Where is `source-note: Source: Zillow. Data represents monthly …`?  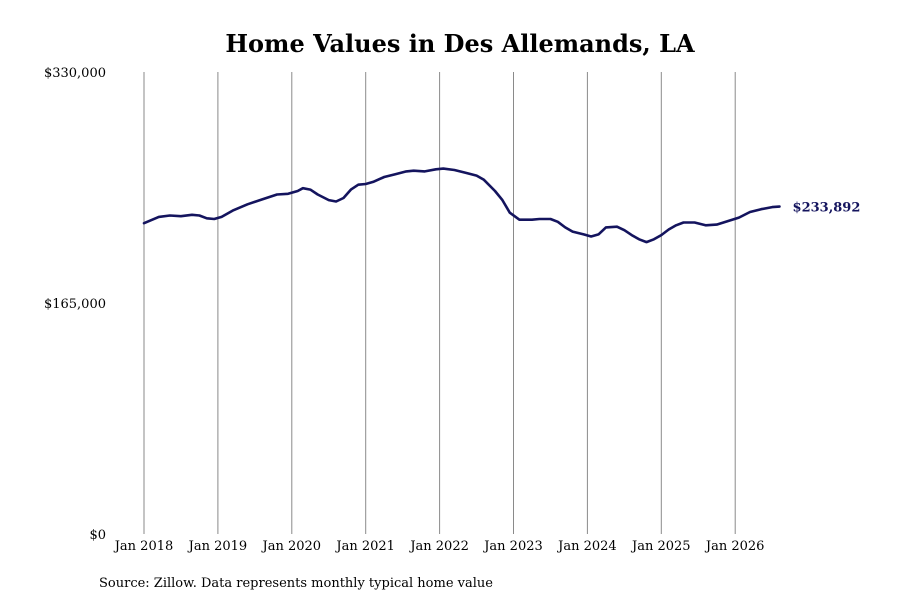
source-note: Source: Zillow. Data represents monthly … is located at coordinates (296, 583).